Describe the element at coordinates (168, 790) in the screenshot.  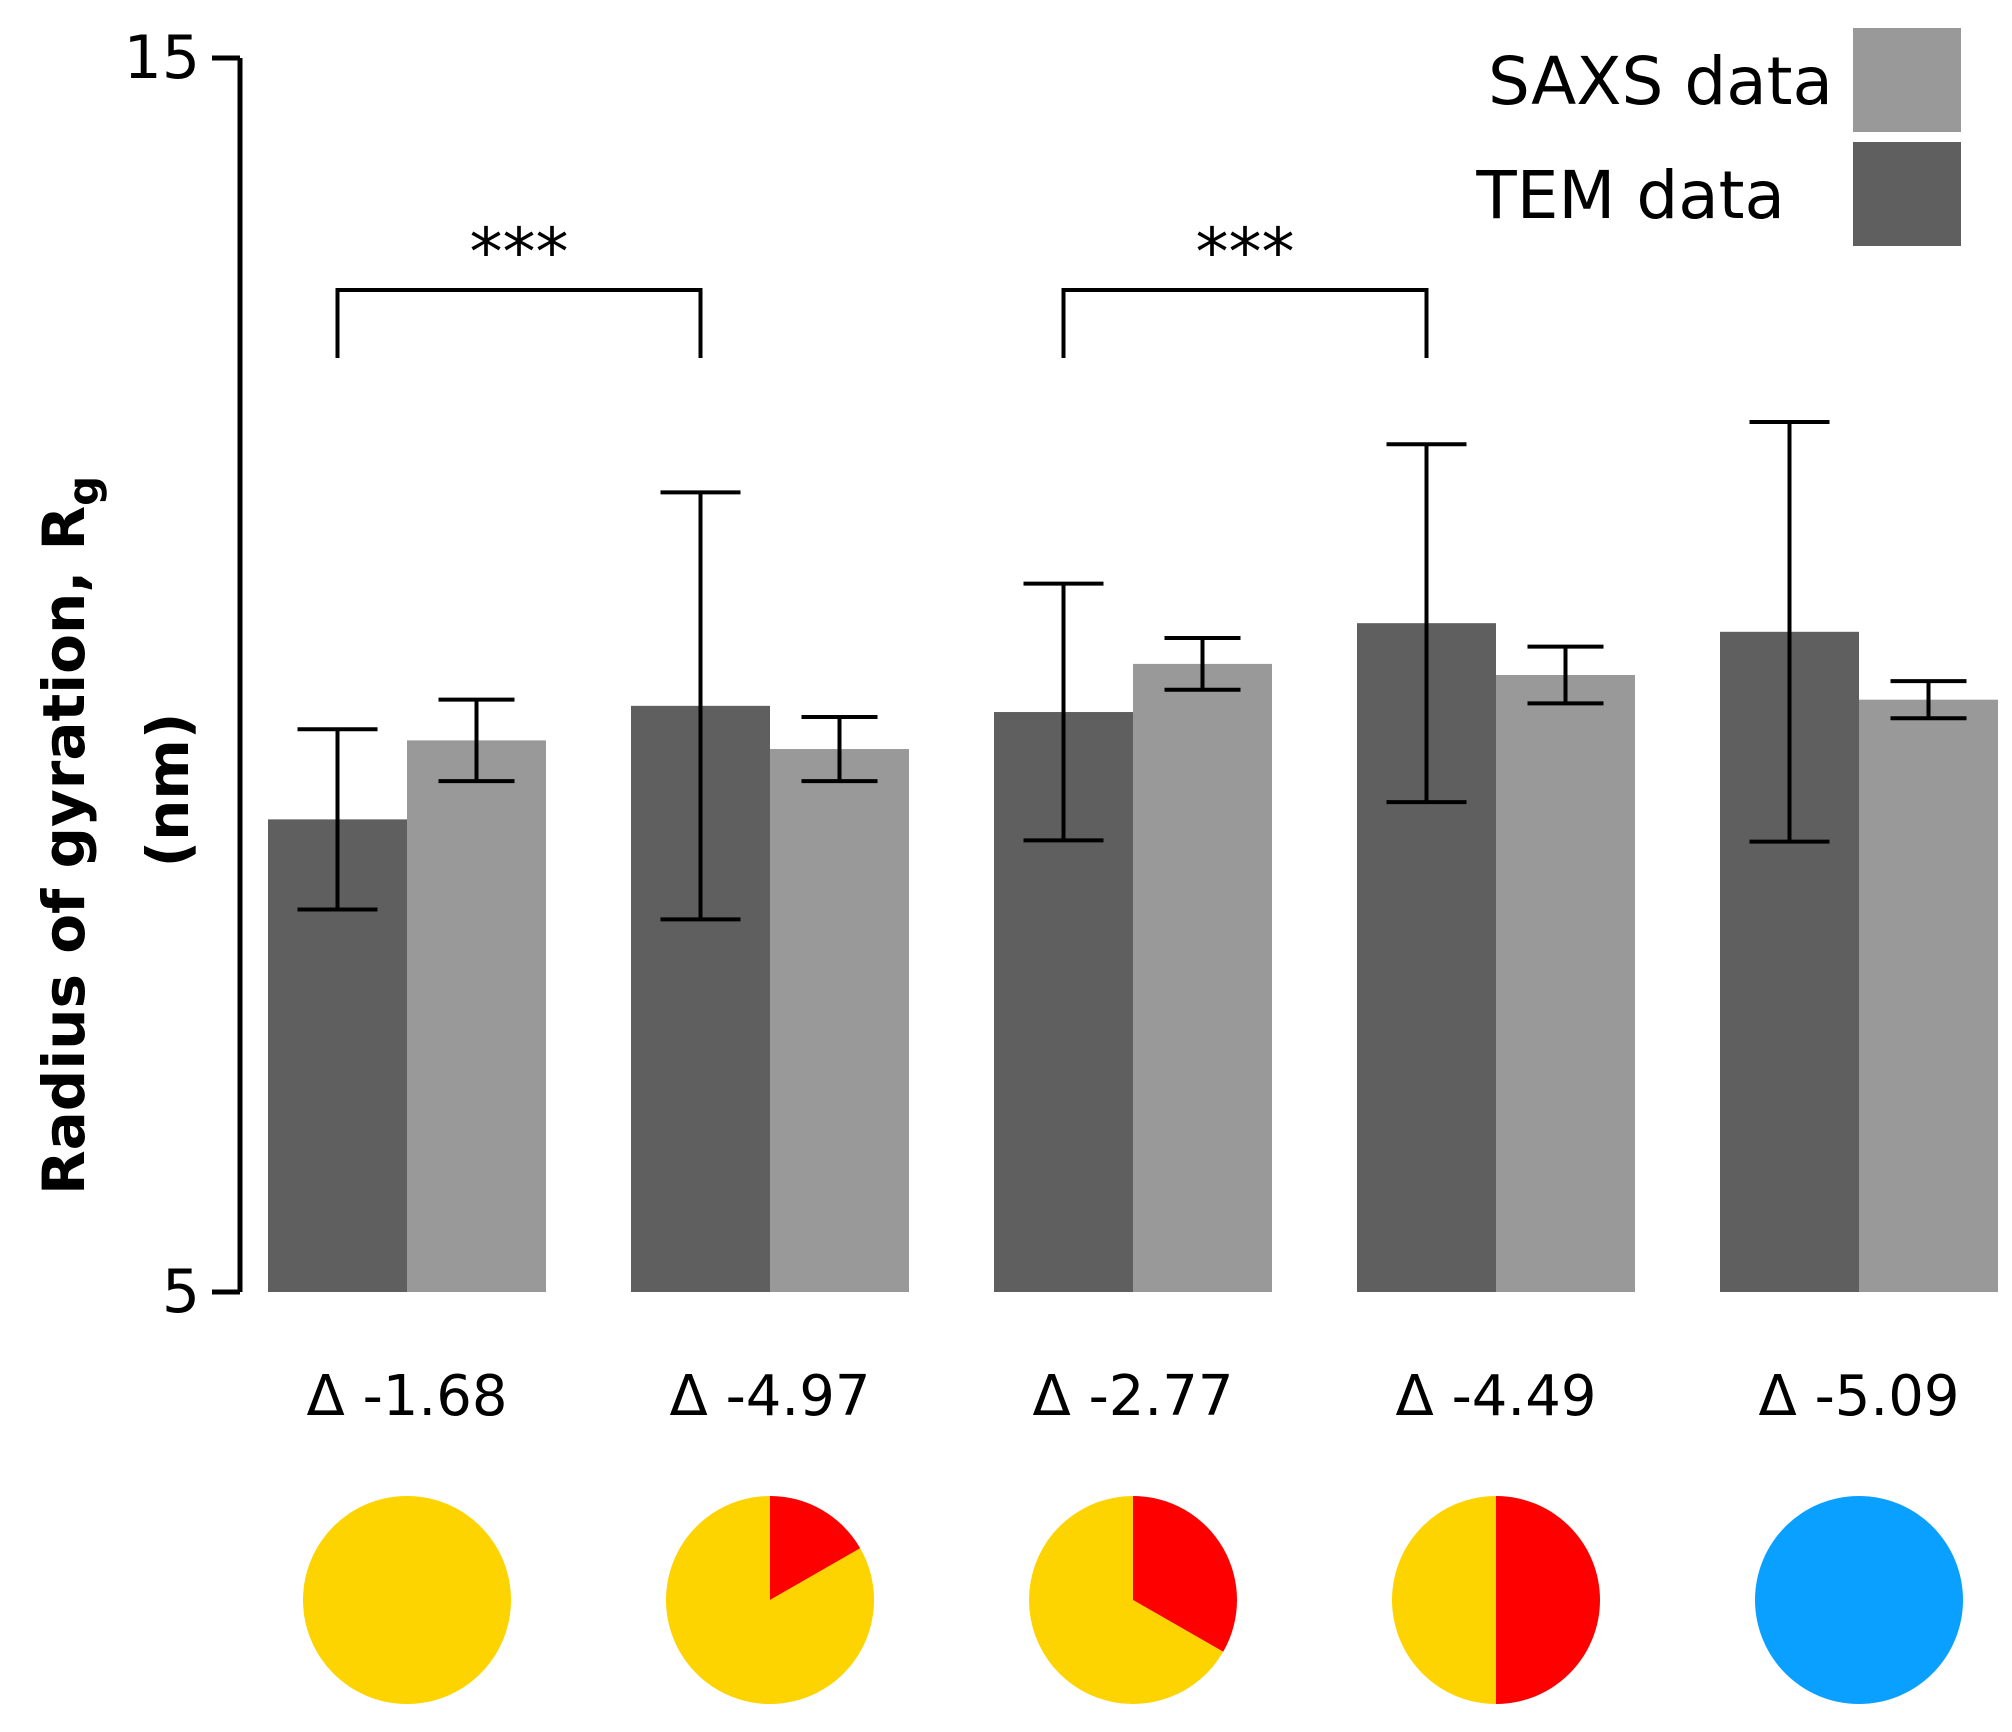
I see `y-axis-label-unit: (nm)` at that location.